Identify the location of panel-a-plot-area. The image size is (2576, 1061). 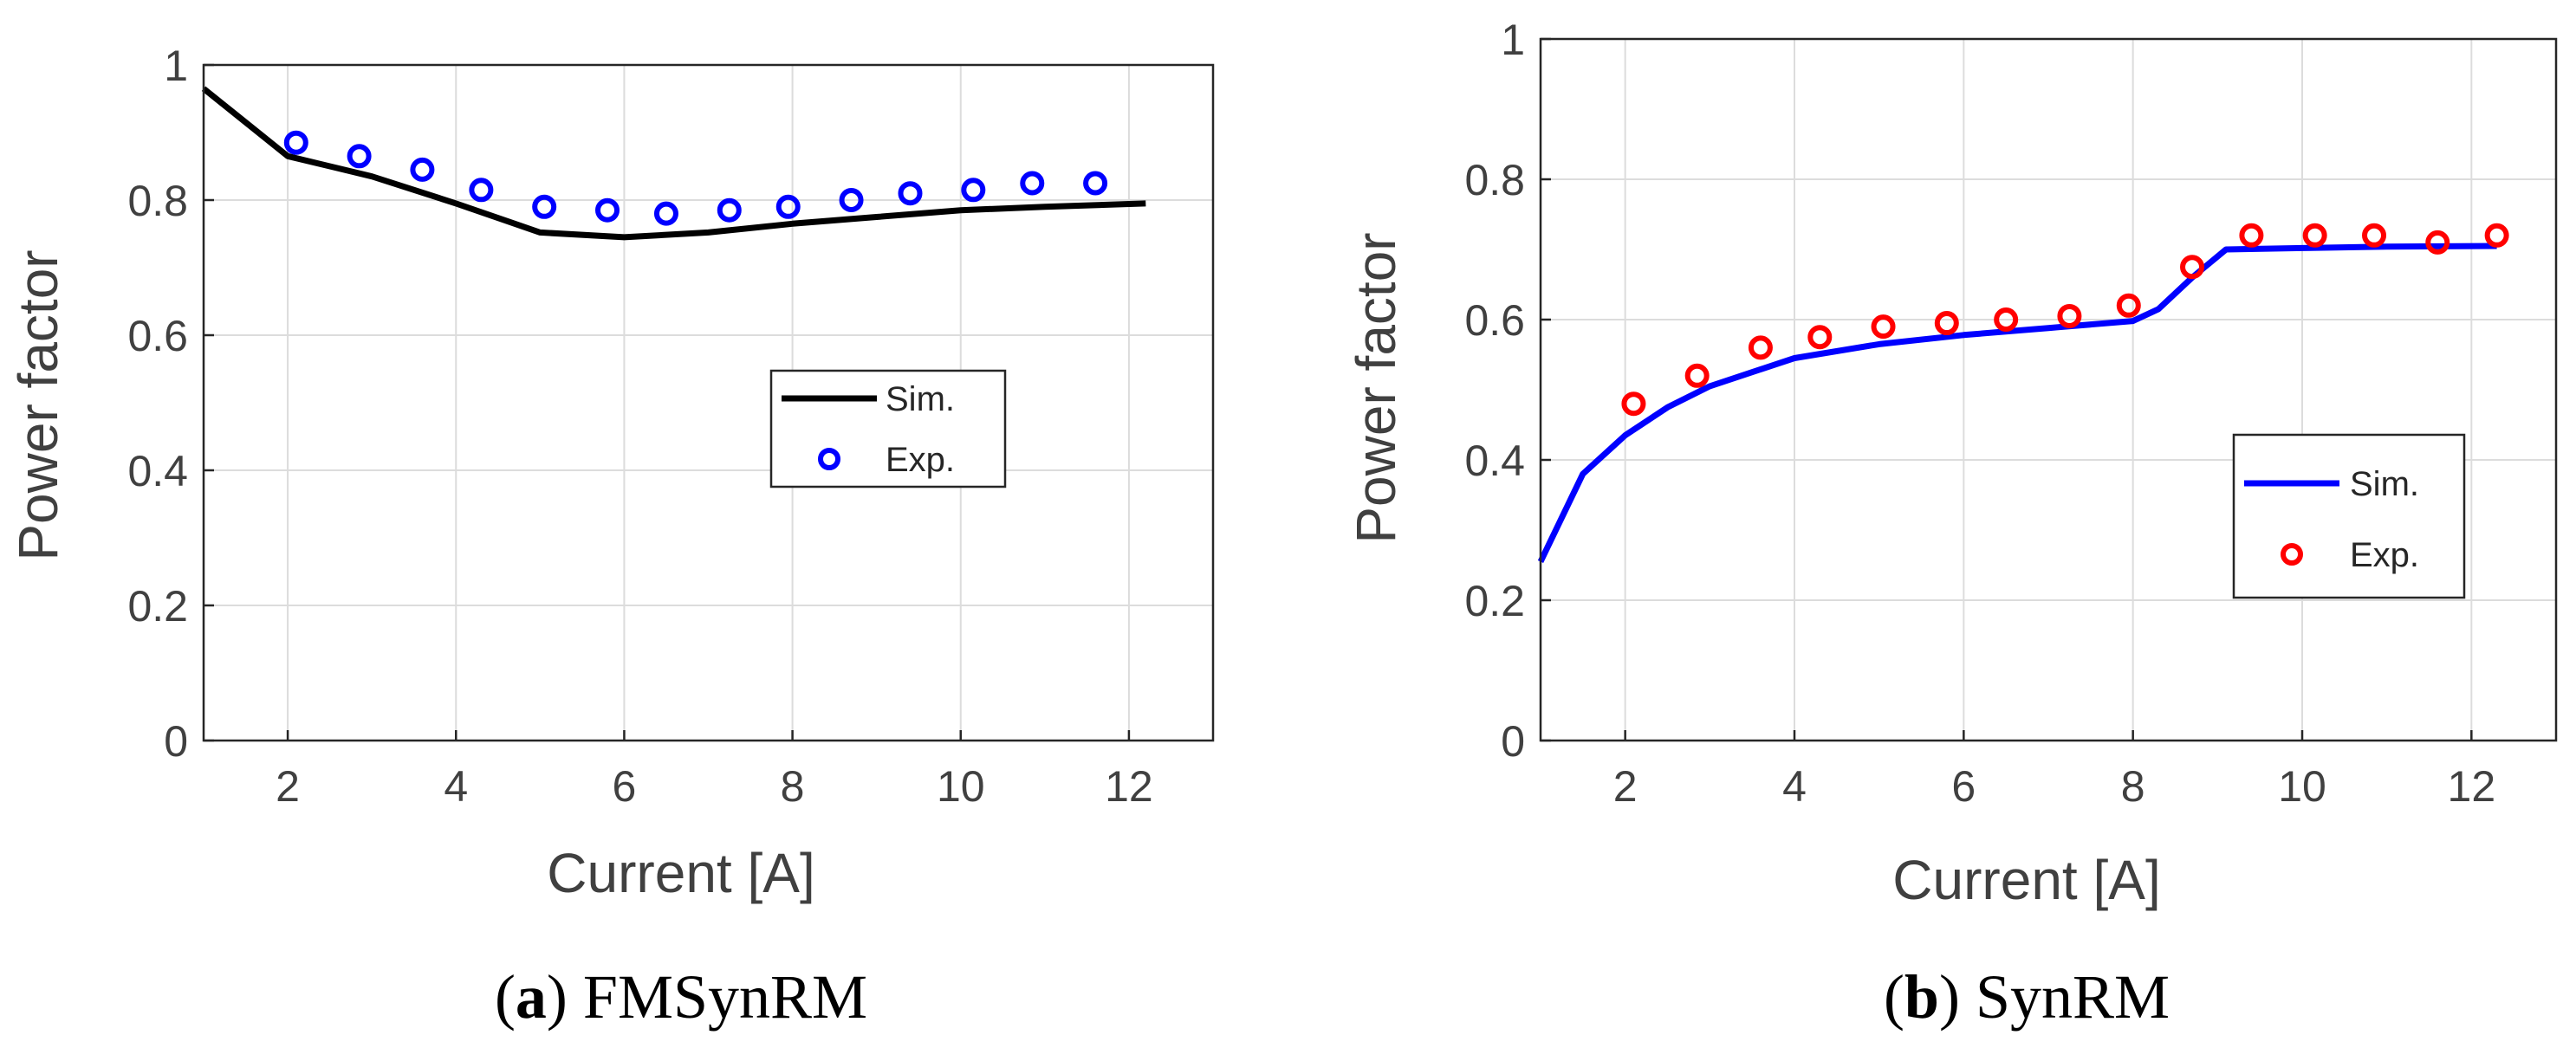
(674, 163).